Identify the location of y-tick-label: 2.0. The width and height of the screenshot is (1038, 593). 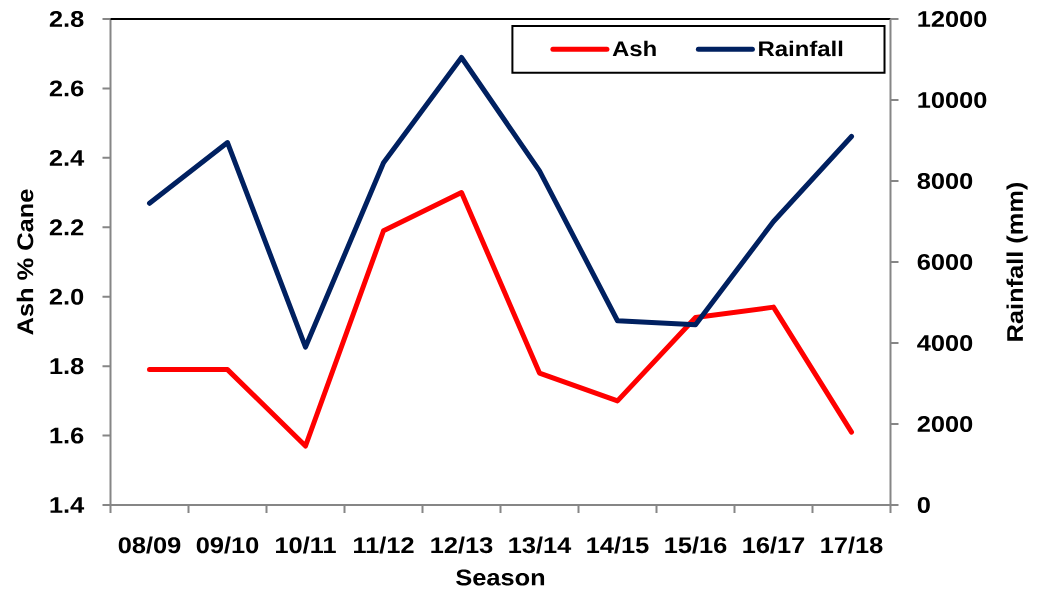
(66, 296).